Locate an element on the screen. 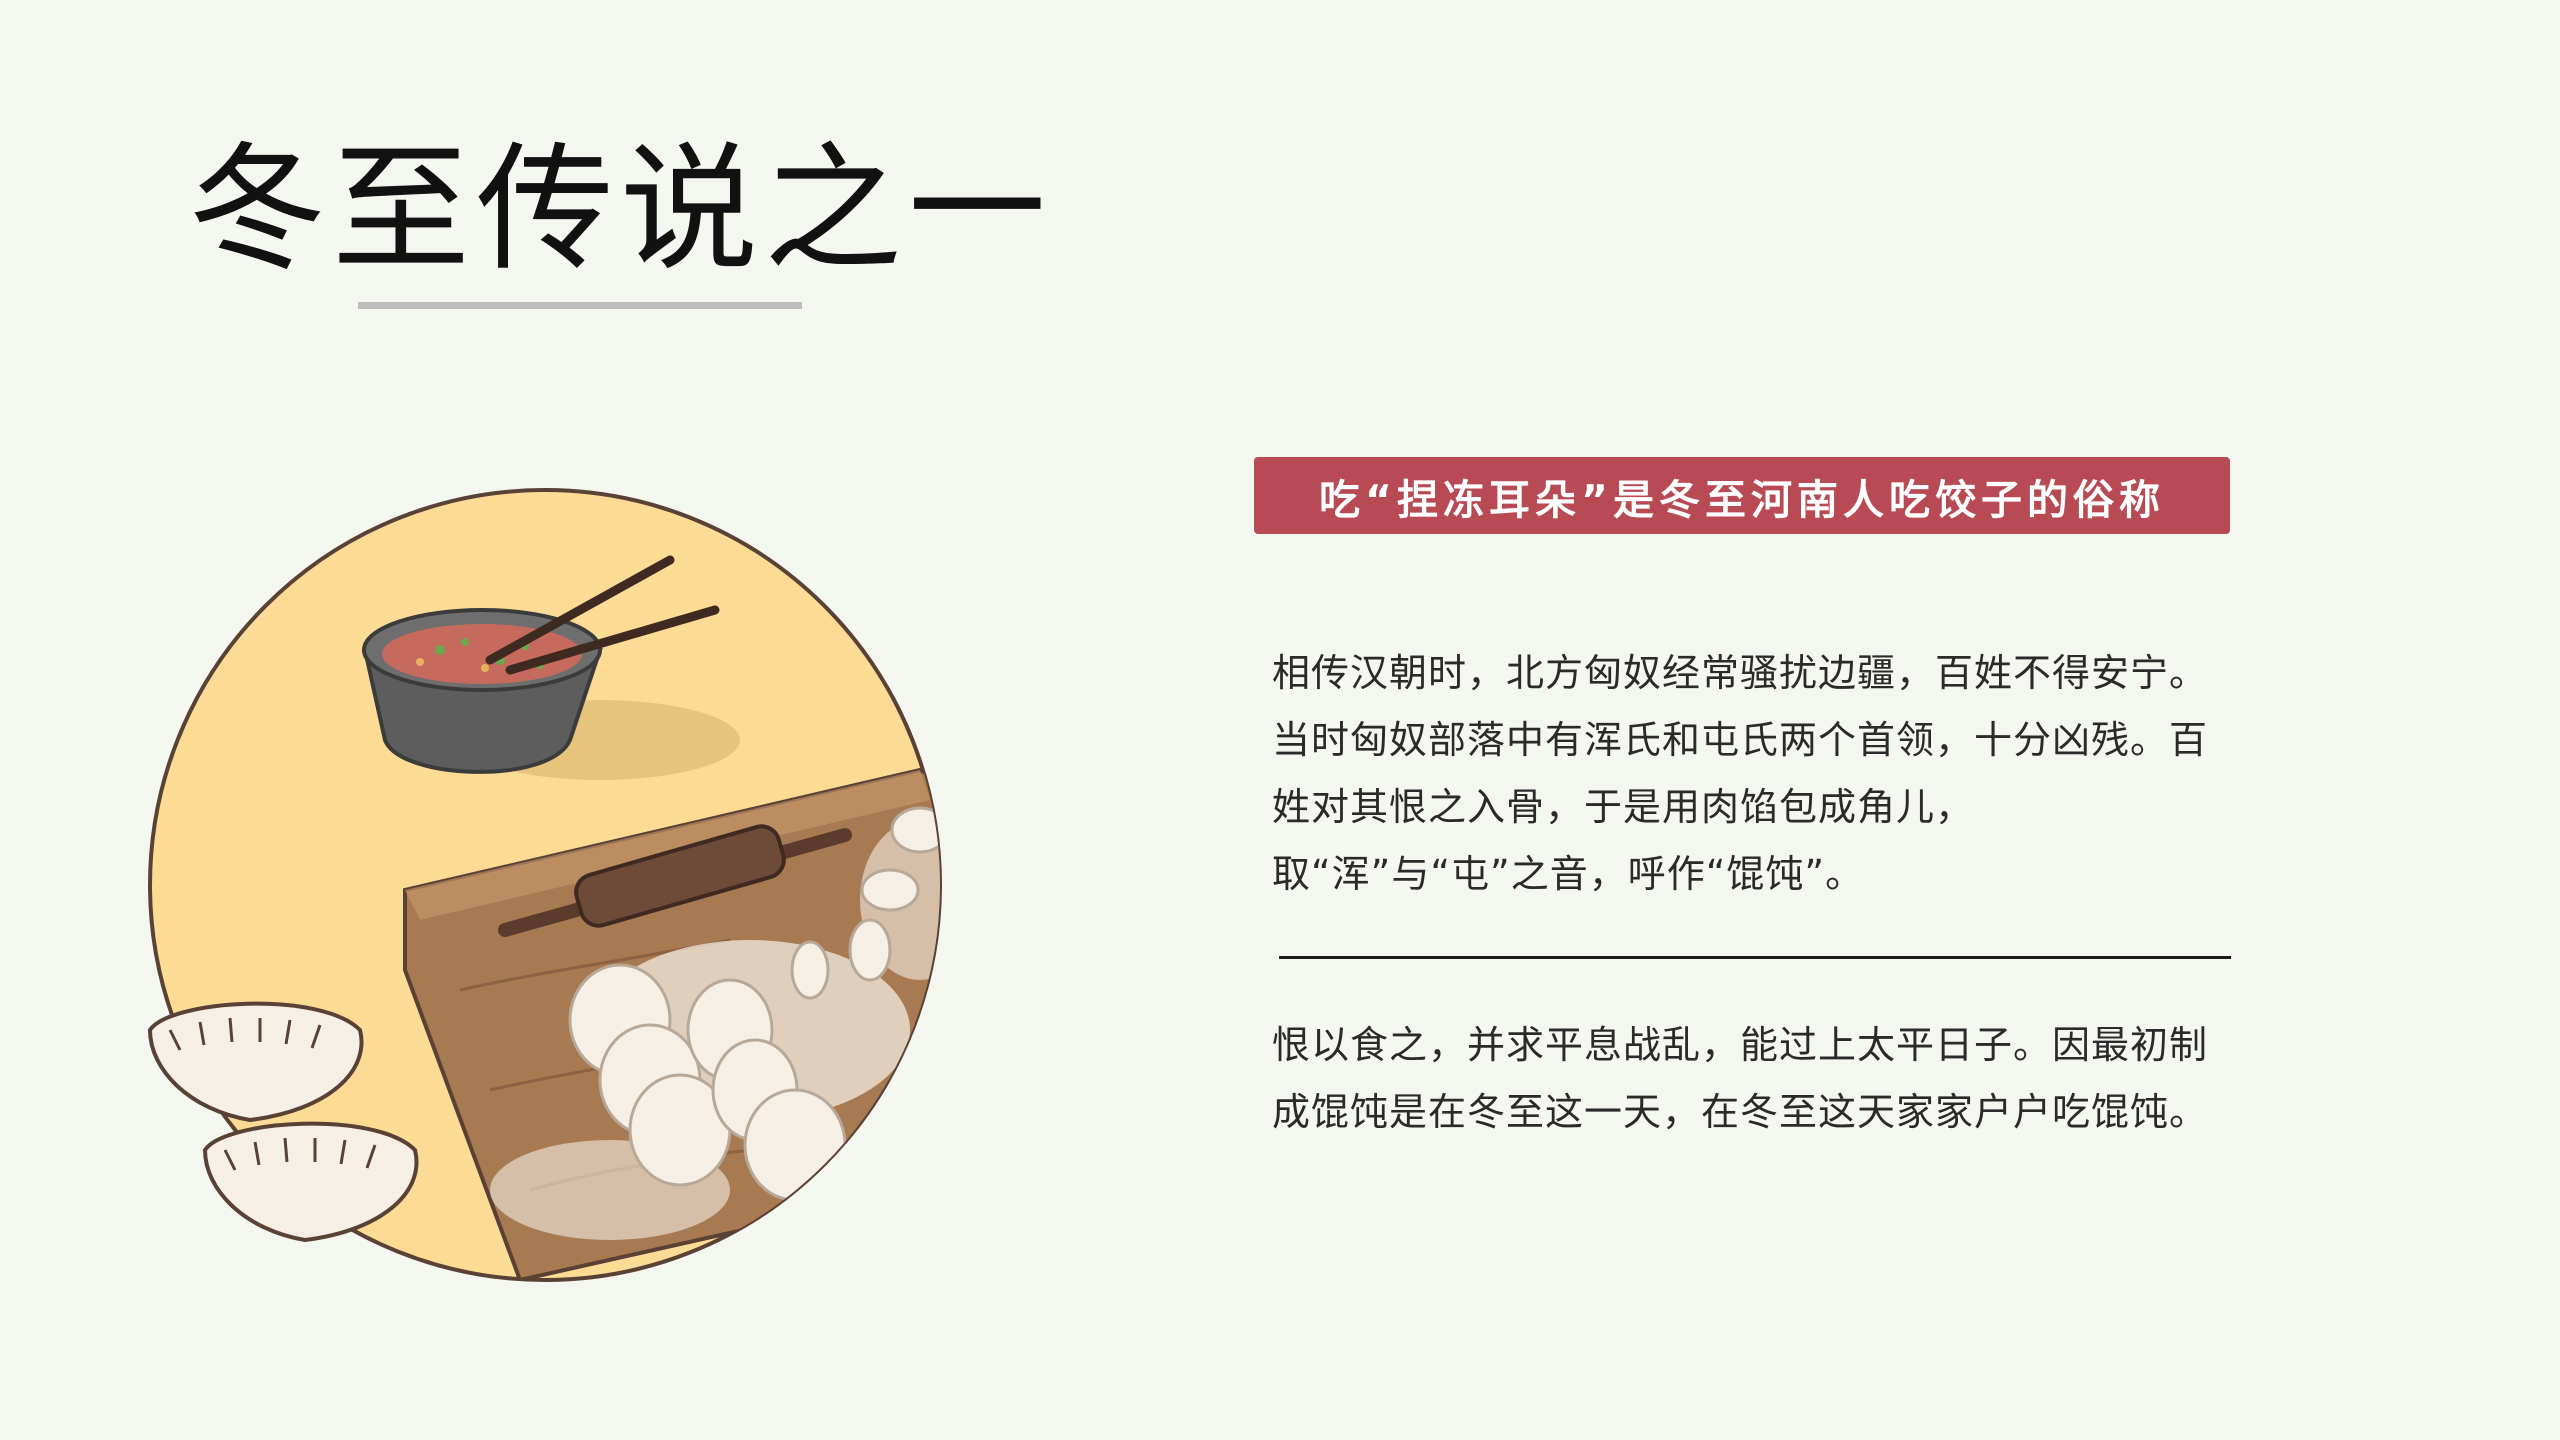 The height and width of the screenshot is (1440, 2560). rolling-pin-icon is located at coordinates (675, 880).